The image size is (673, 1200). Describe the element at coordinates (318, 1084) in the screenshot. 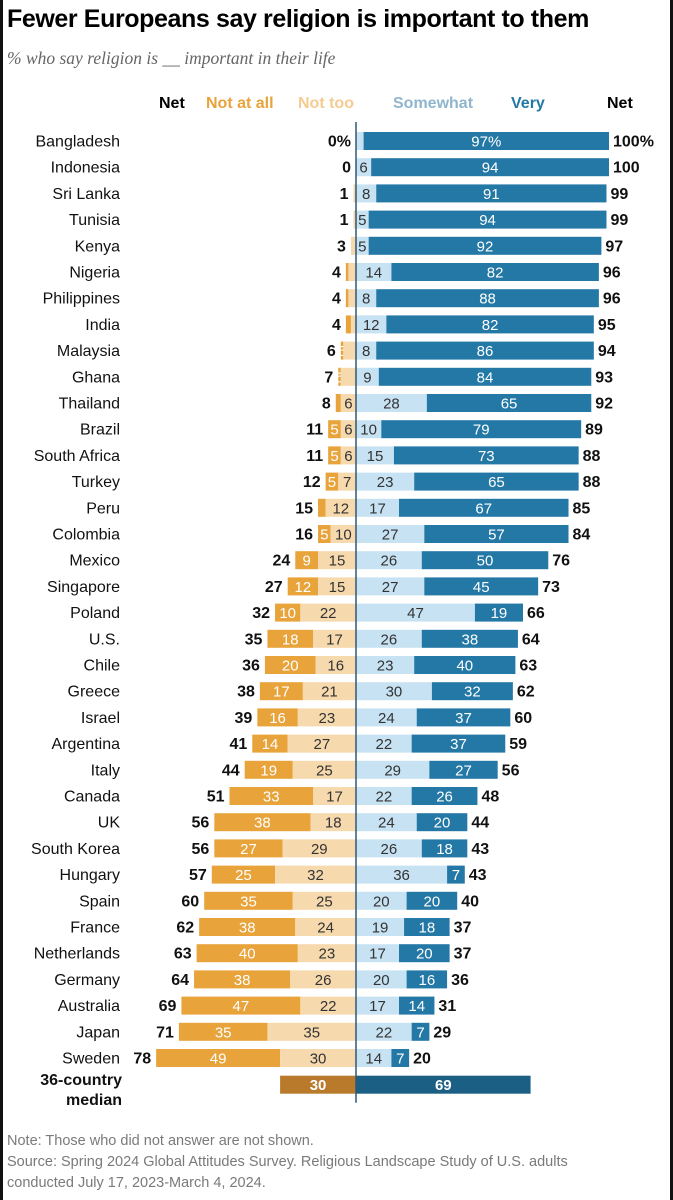

I see `median-bar-not-important` at that location.